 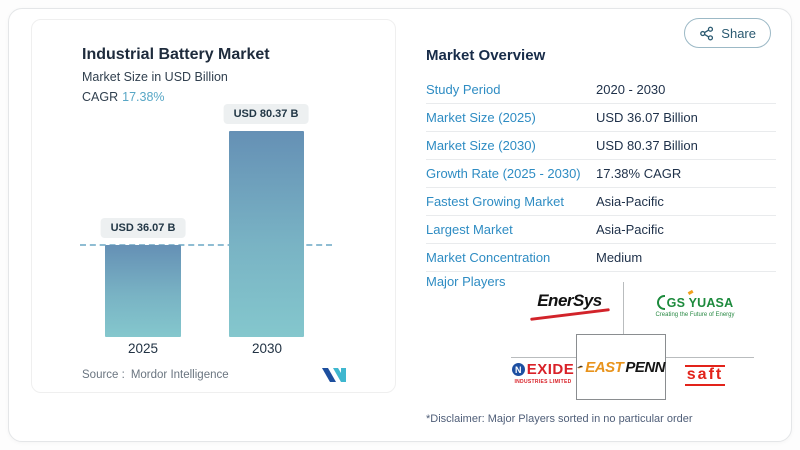 I want to click on east-penn-logo: EAST PENN, so click(x=621, y=367).